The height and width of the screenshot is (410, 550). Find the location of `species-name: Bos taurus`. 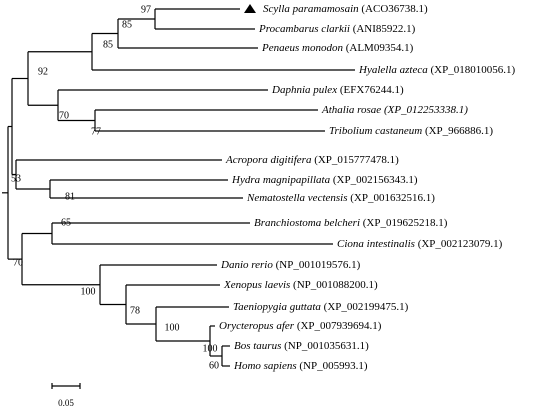

species-name: Bos taurus is located at coordinates (257, 346).